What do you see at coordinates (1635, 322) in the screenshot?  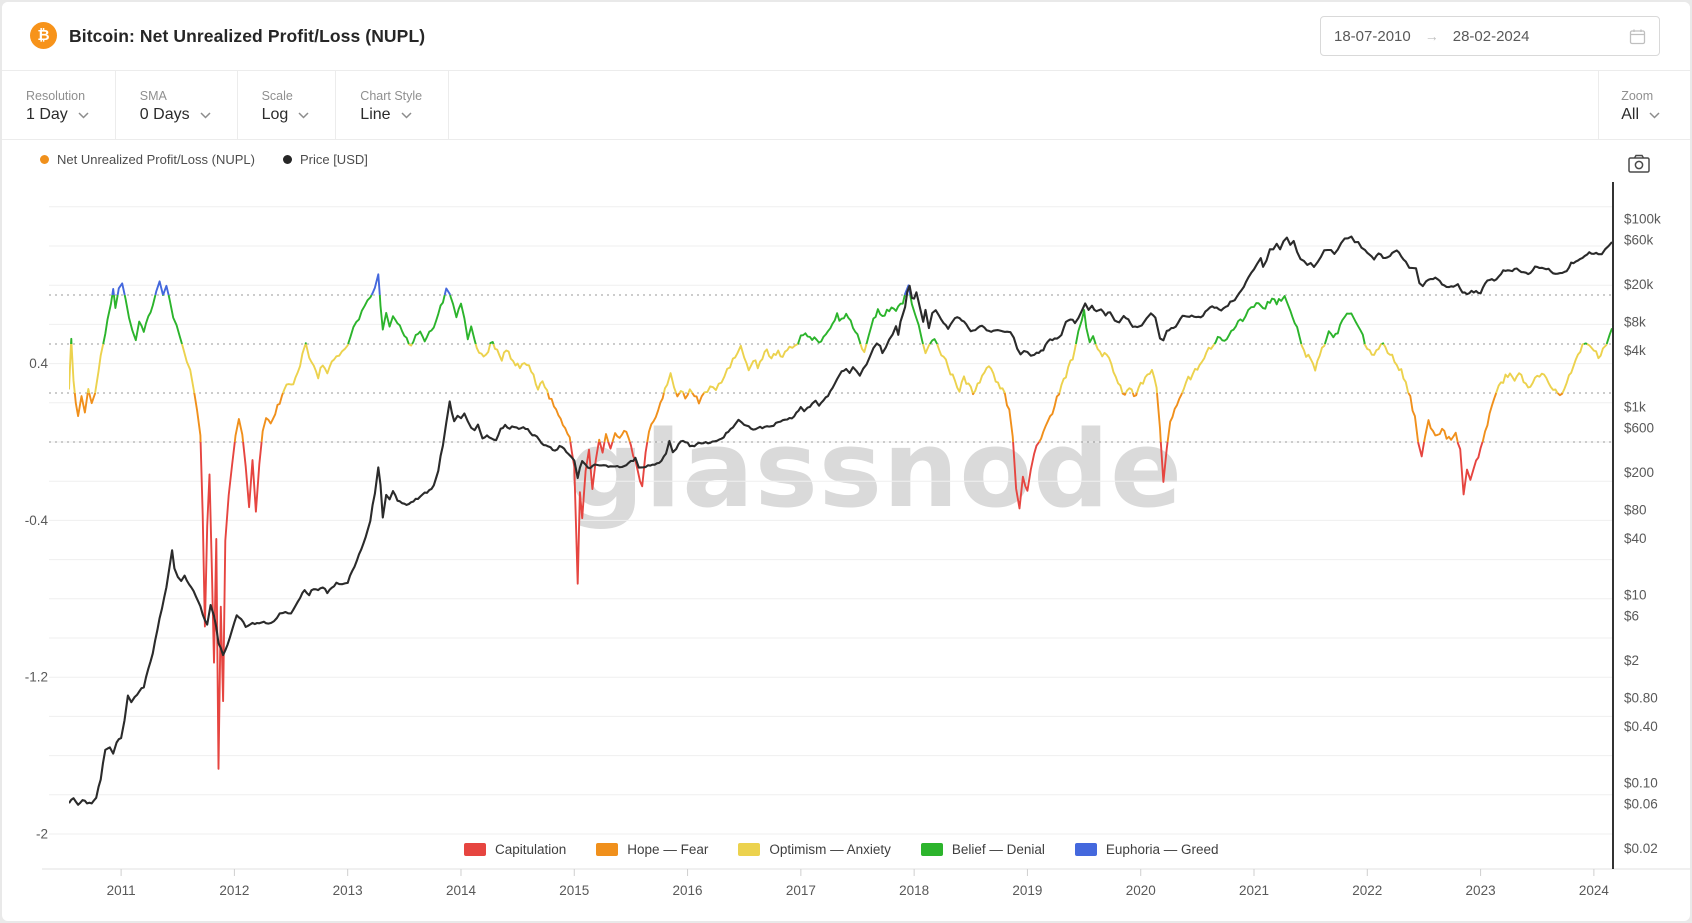 I see `svg-text: $8k` at bounding box center [1635, 322].